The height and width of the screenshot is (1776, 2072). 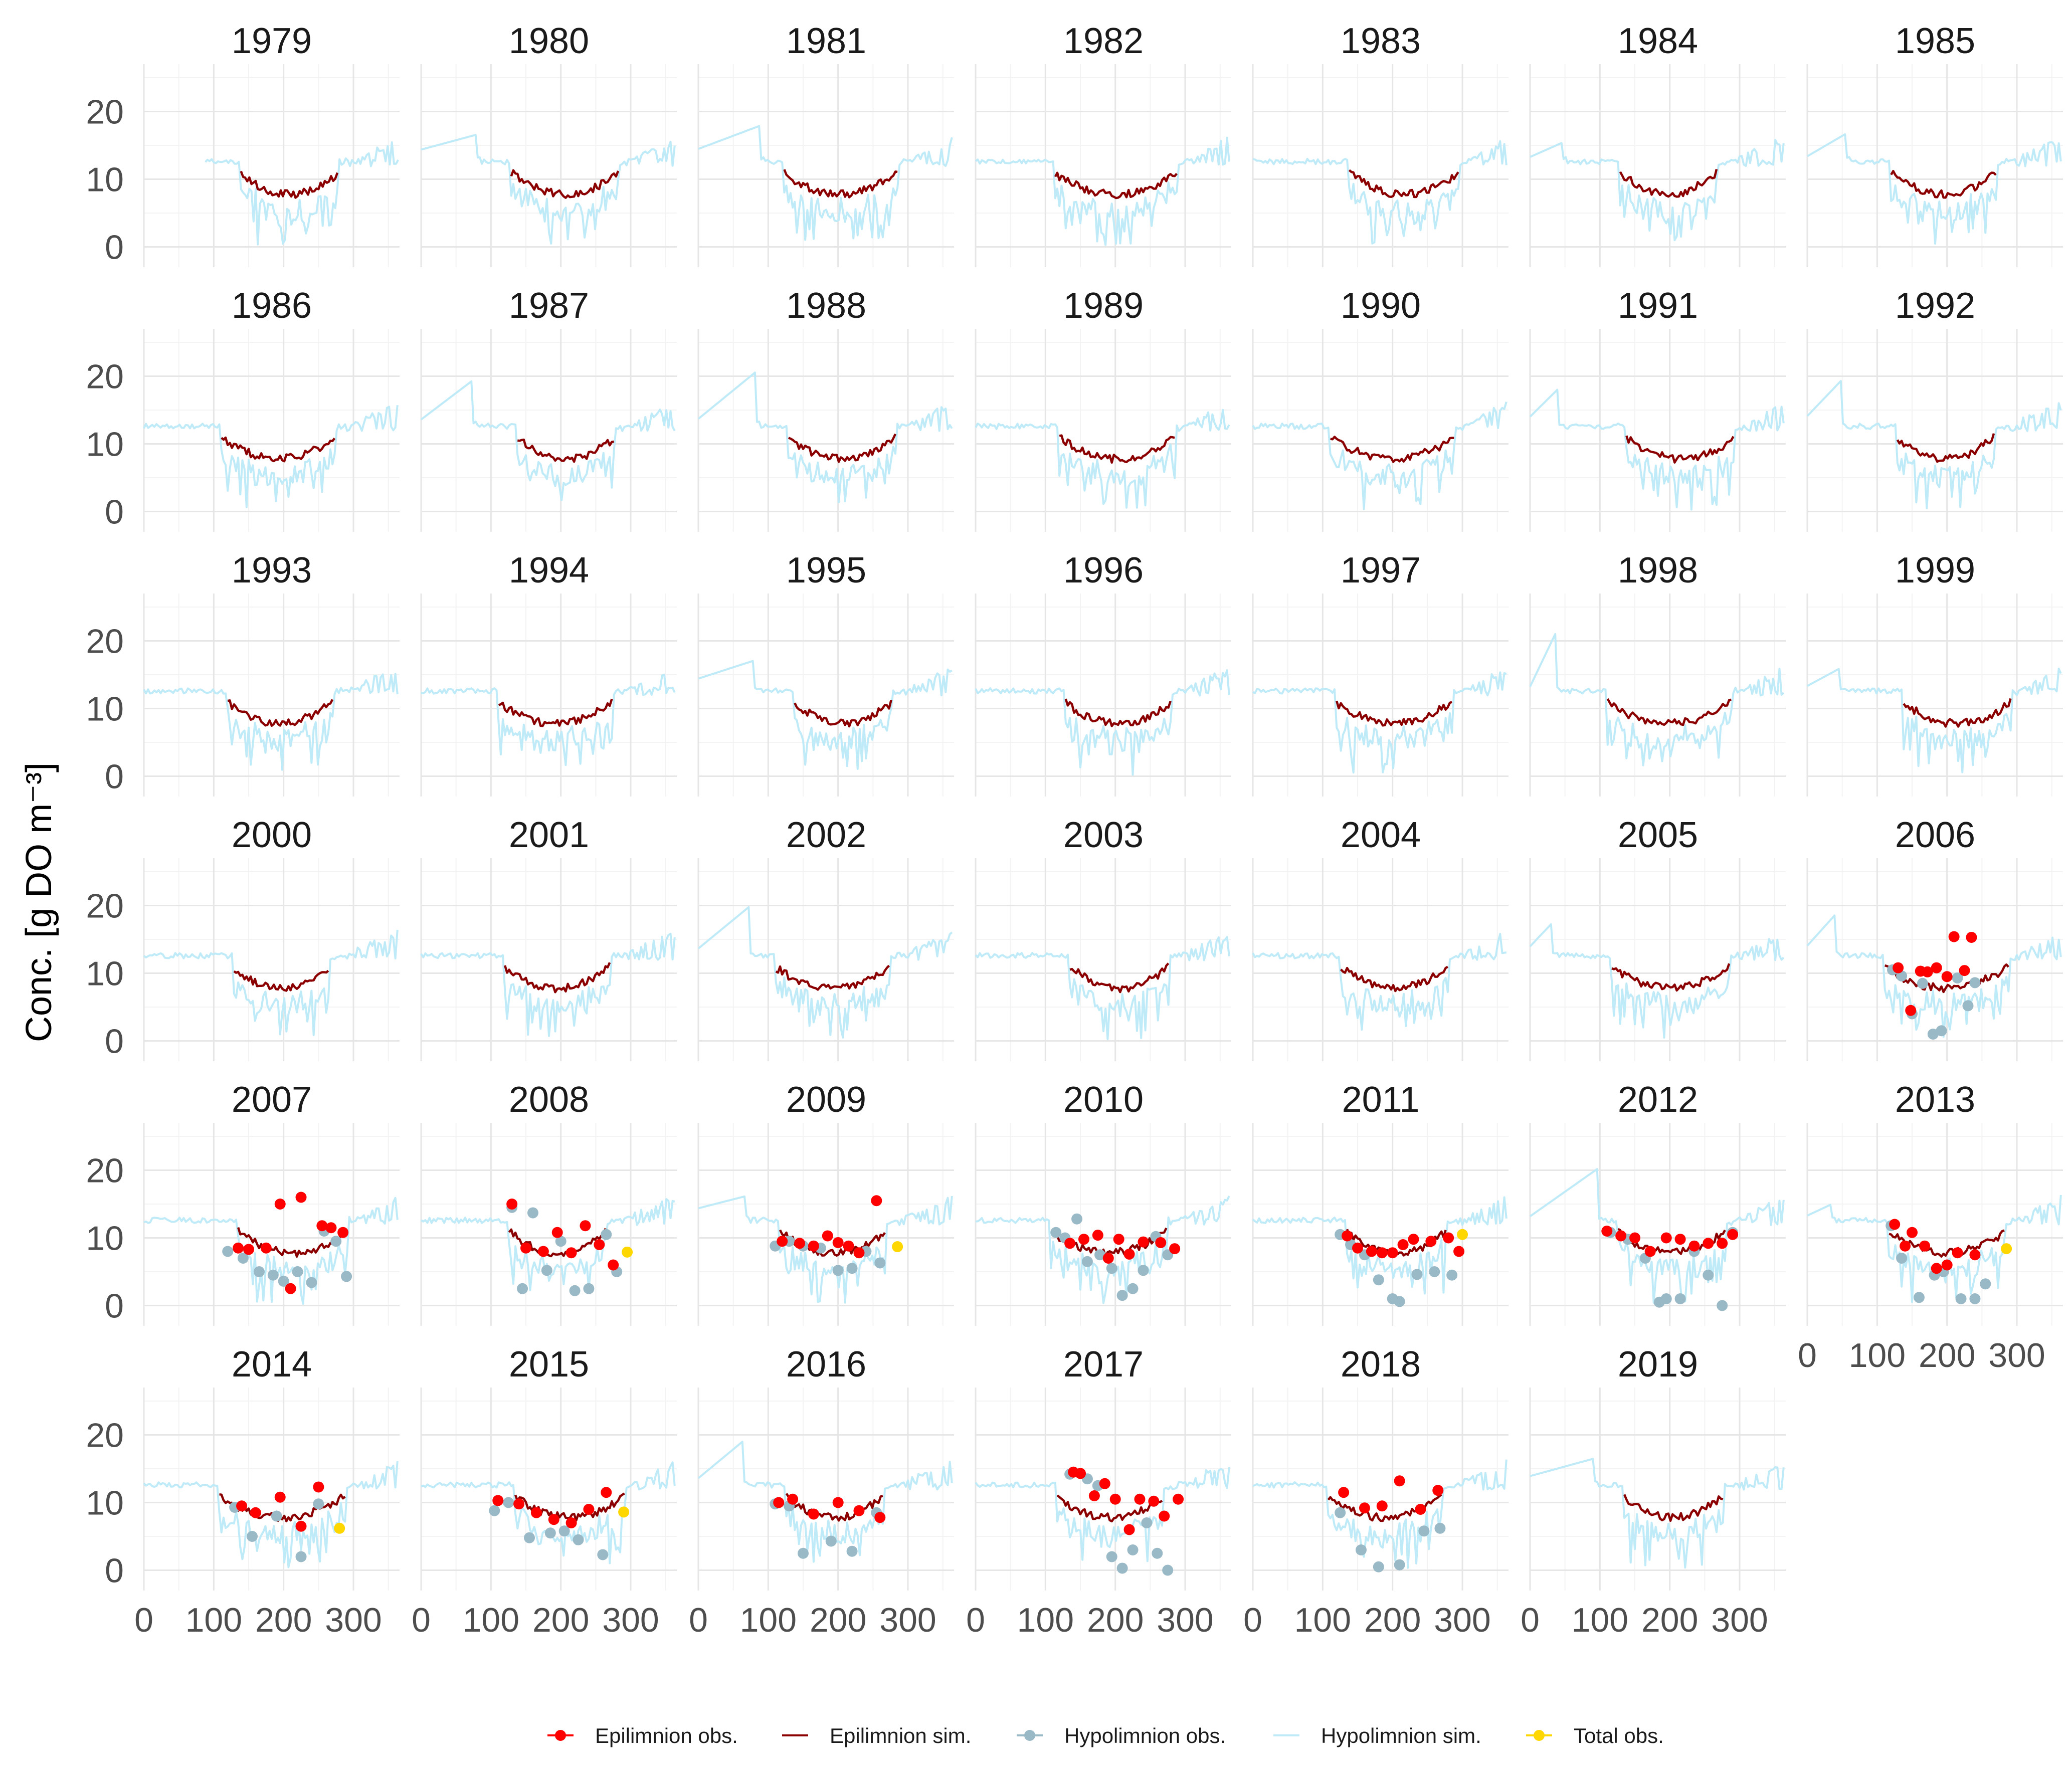 I want to click on legend-label: Epilimnion obs., so click(x=666, y=1735).